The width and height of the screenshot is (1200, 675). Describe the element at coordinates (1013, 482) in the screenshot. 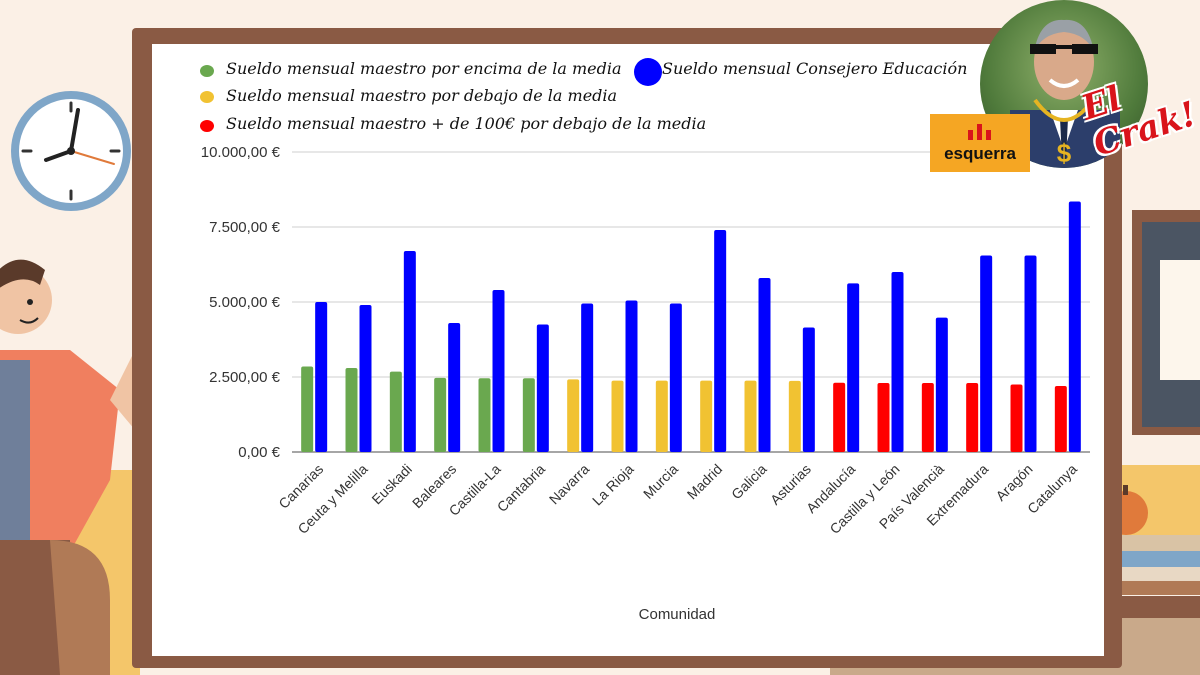

I see `x-tick-label: Aragón` at that location.